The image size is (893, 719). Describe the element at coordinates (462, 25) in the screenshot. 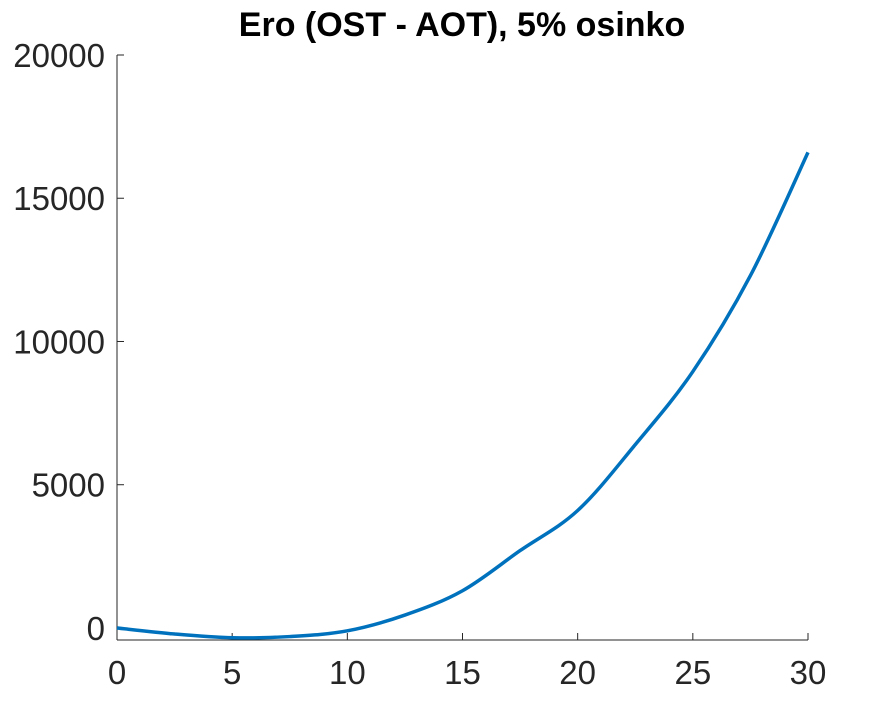

I see `chart-title: Ero (OST - AOT), 5% osinko` at that location.